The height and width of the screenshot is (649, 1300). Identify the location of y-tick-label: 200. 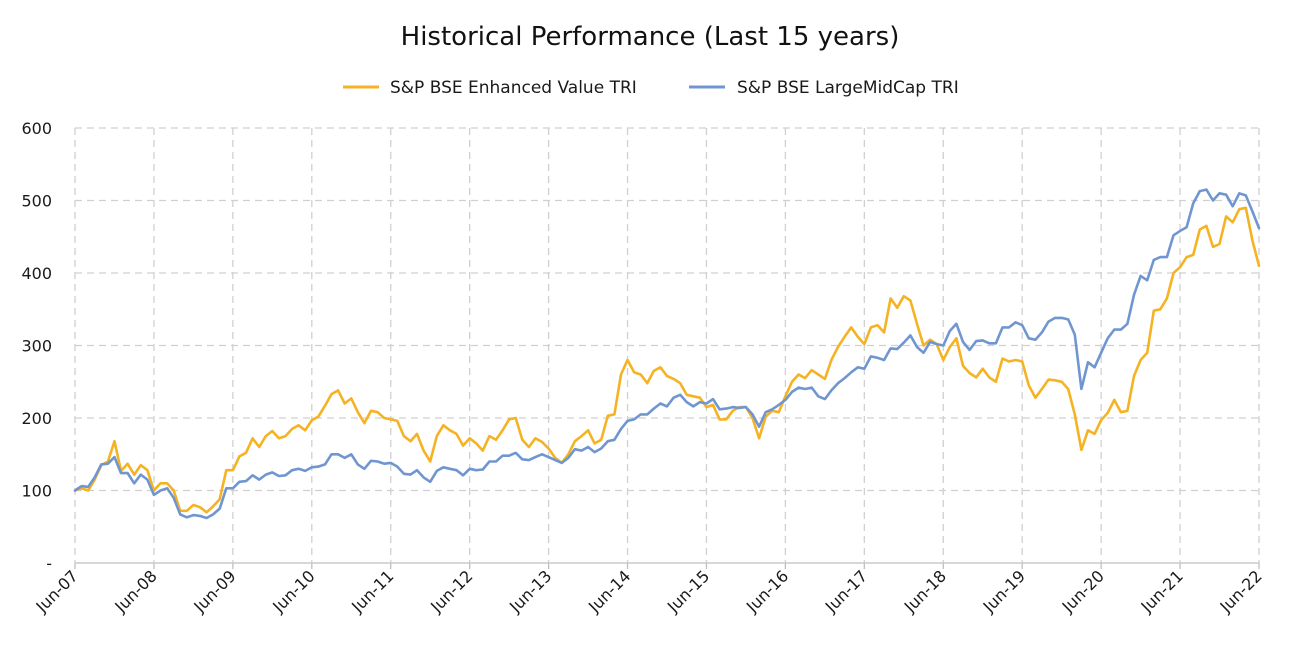
(36, 418).